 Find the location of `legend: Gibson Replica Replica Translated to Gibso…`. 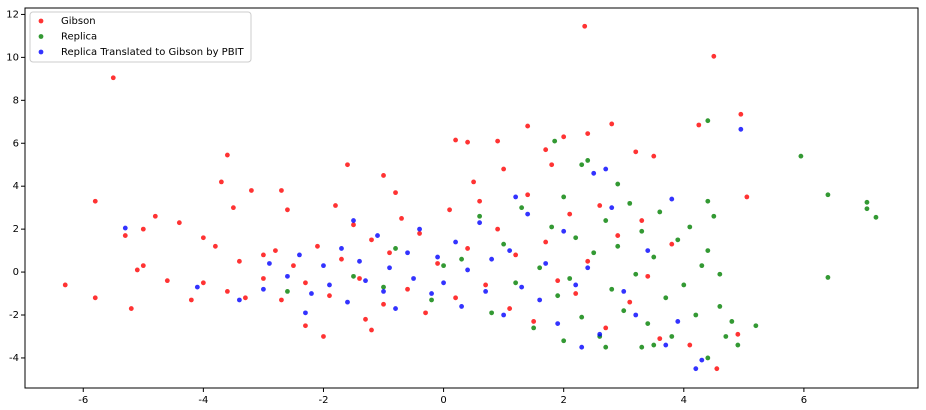

legend: Gibson Replica Replica Translated to Gibso… is located at coordinates (140, 37).